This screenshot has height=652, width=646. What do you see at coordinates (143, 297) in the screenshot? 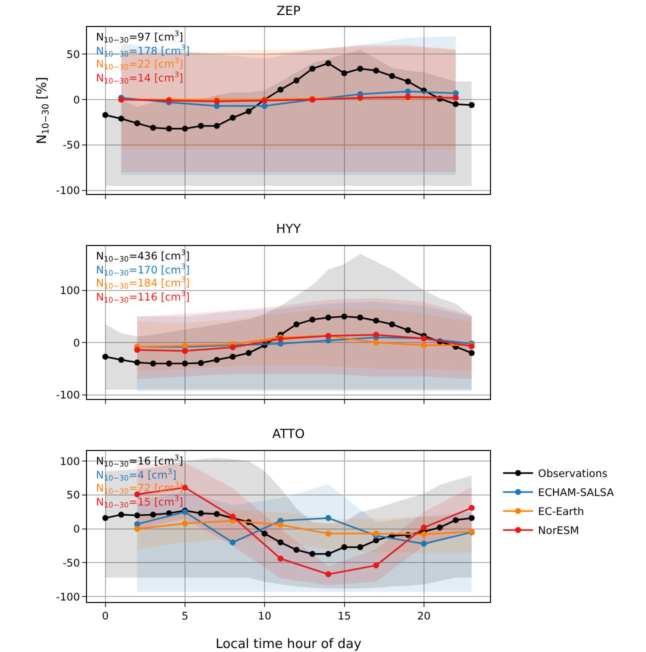
I see `annotation: N$_{10−30}$=116 [cm$^{3}$]` at bounding box center [143, 297].